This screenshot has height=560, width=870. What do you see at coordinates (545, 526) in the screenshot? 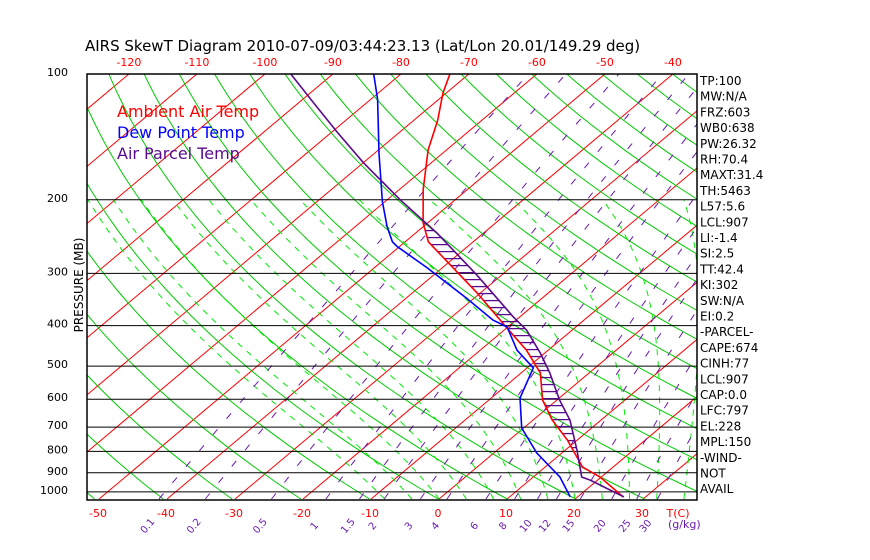
I see `mixing-ratio-tick-label: 12` at bounding box center [545, 526].